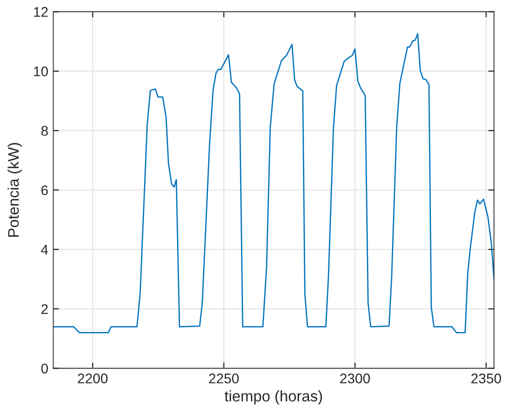 This screenshot has width=511, height=414. I want to click on y-axis-title: Potencia (kW), so click(15, 189).